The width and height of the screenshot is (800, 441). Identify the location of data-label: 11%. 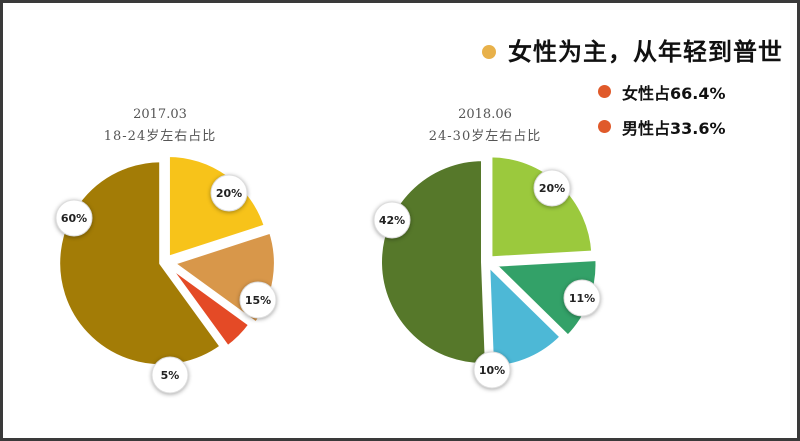
(582, 298).